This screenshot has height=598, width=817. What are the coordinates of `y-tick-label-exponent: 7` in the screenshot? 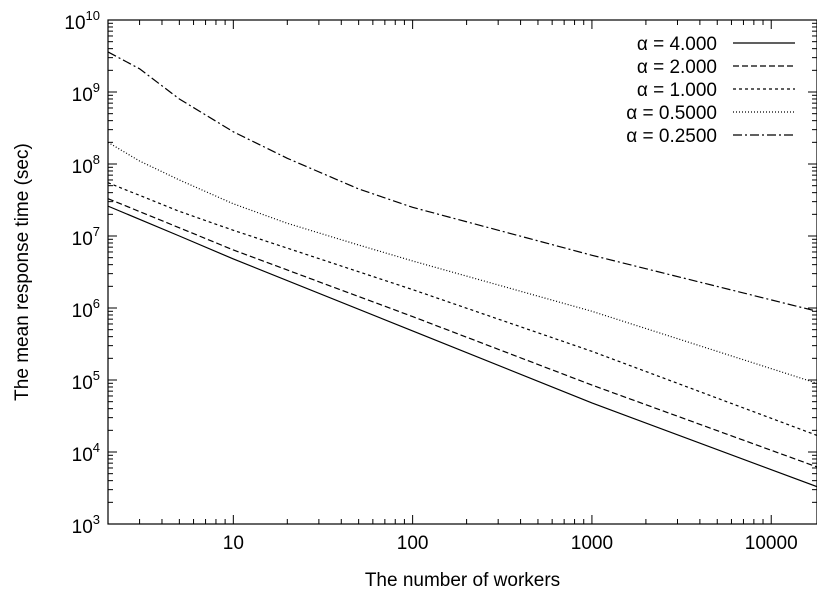 It's located at (96, 231).